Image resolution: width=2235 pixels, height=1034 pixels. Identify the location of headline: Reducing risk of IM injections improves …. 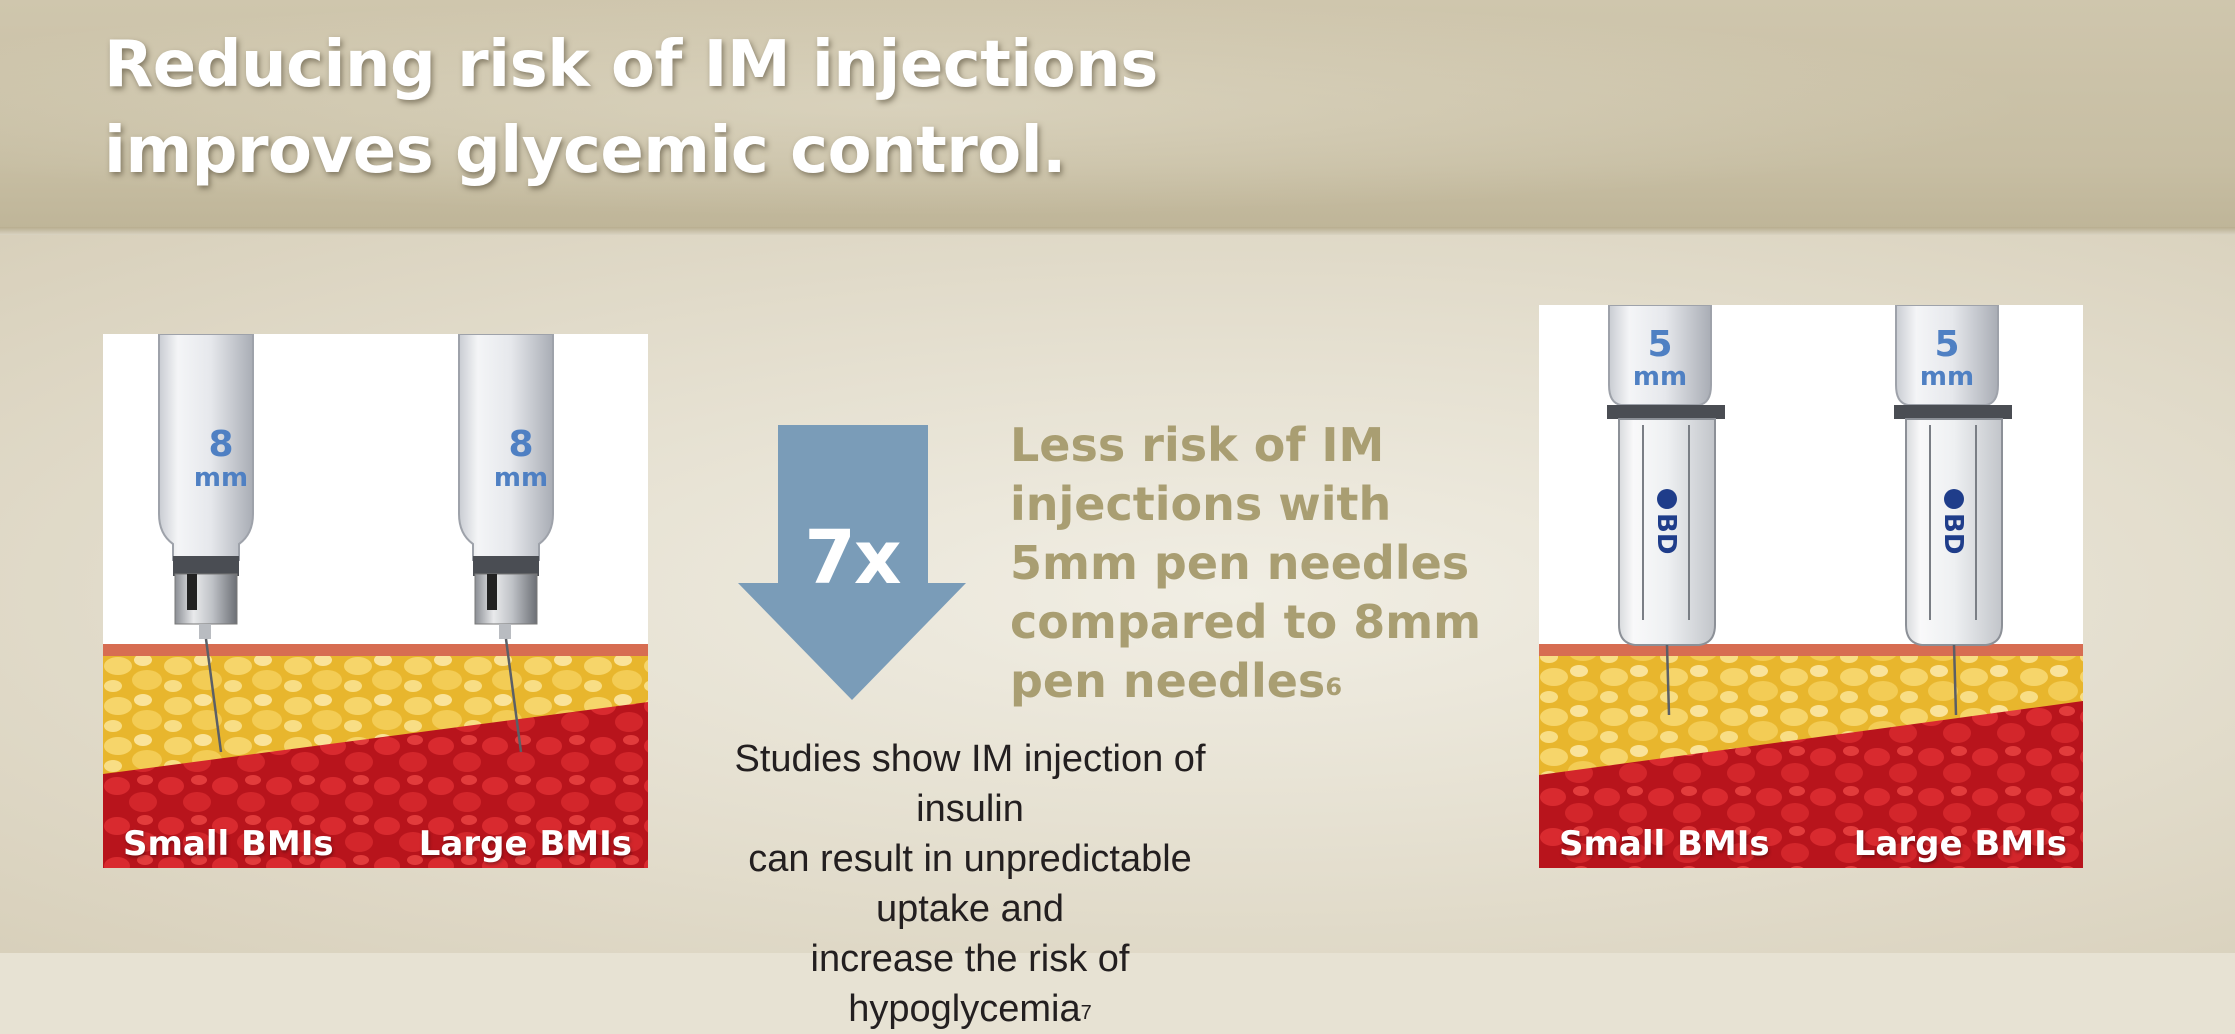
(631, 108).